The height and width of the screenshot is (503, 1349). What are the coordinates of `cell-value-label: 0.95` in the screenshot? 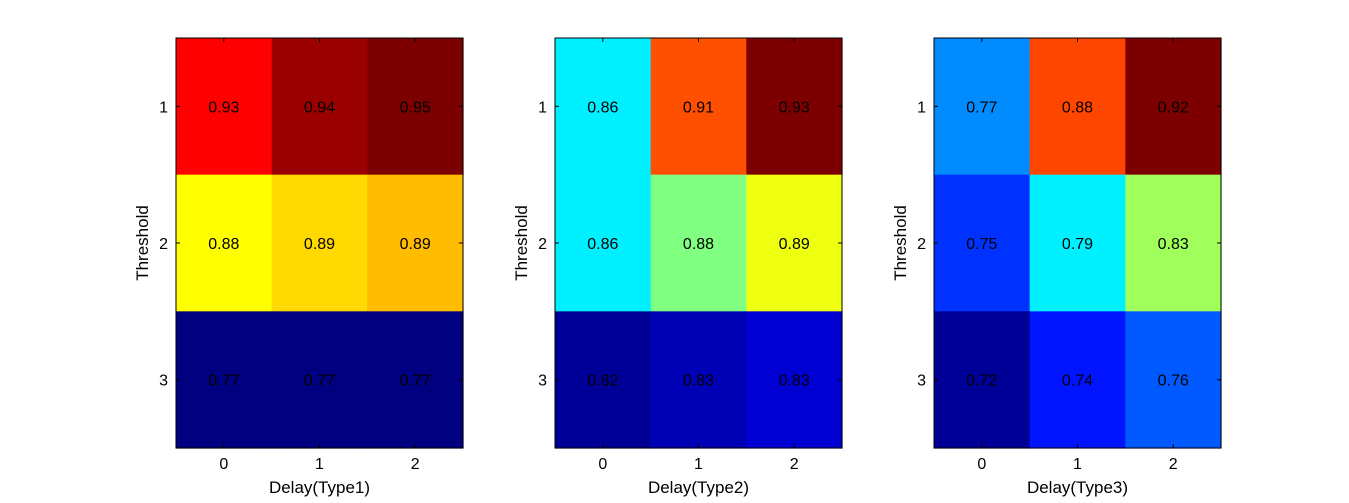 It's located at (415, 107).